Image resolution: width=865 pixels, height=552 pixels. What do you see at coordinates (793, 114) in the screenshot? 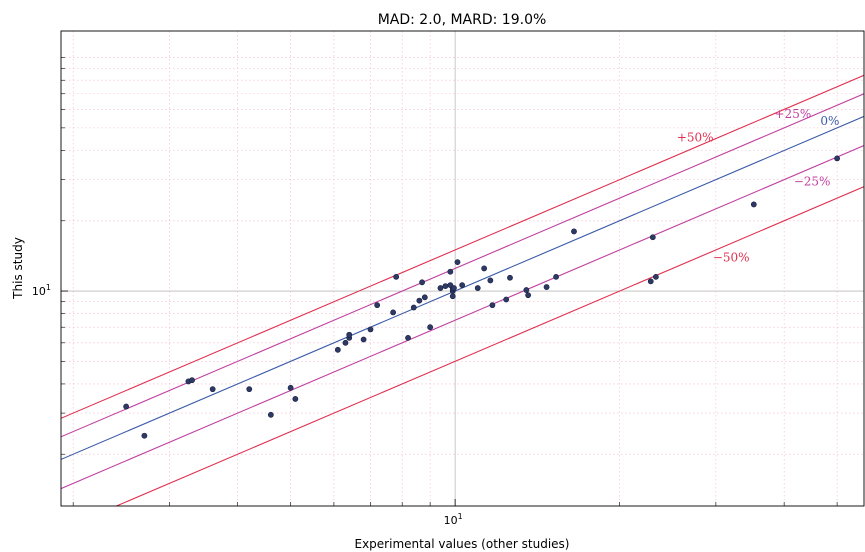
I see `reference-line-label: +25%` at bounding box center [793, 114].